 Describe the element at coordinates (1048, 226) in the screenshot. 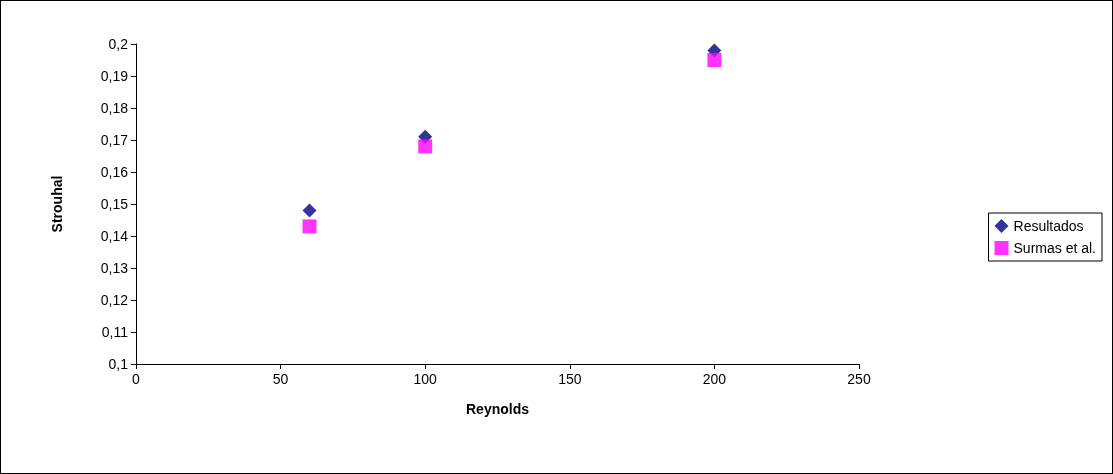

I see `legend-label: Resultados` at that location.